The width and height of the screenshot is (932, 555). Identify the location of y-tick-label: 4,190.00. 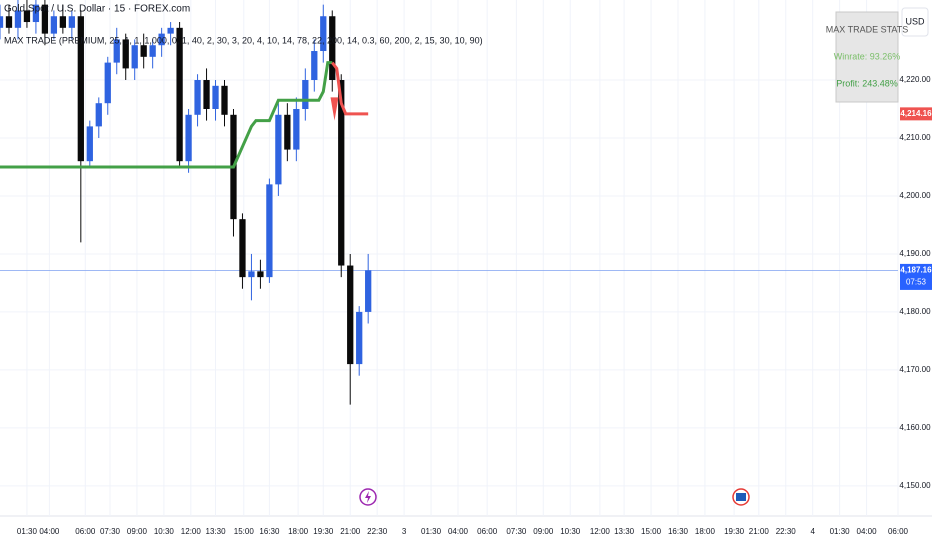
(915, 253).